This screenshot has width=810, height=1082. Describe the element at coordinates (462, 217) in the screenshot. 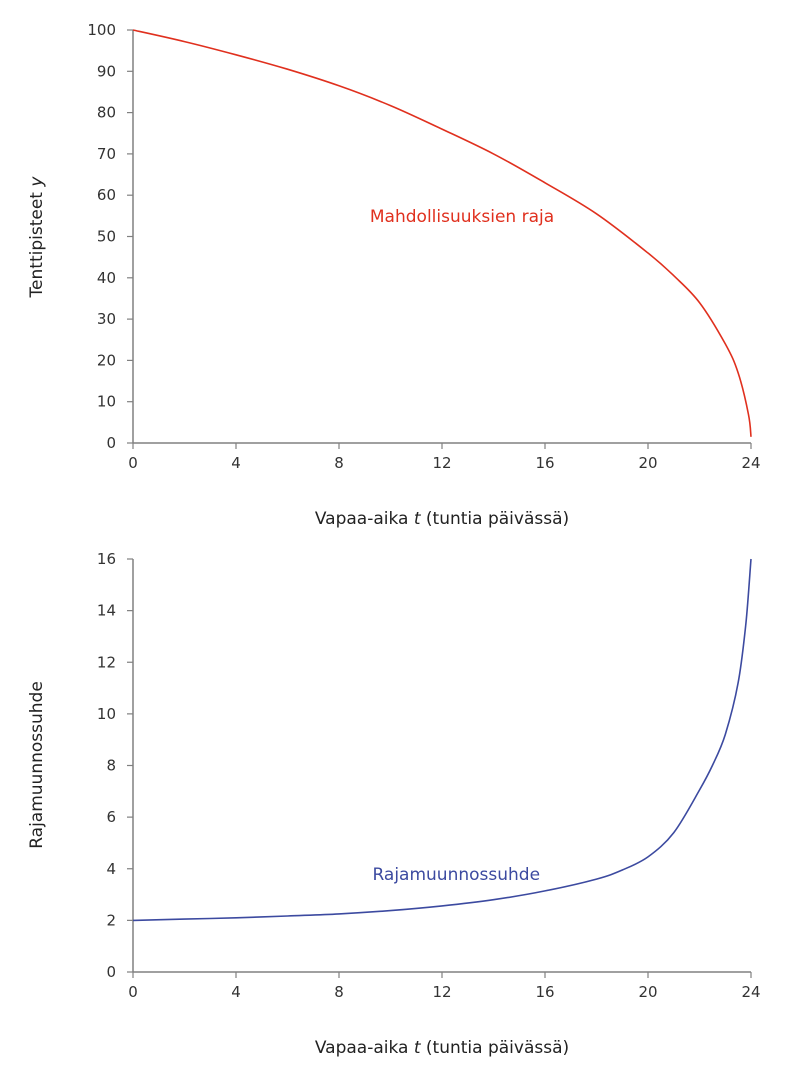

I see `ppf-curve-label: Mahdollisuuksien raja` at that location.